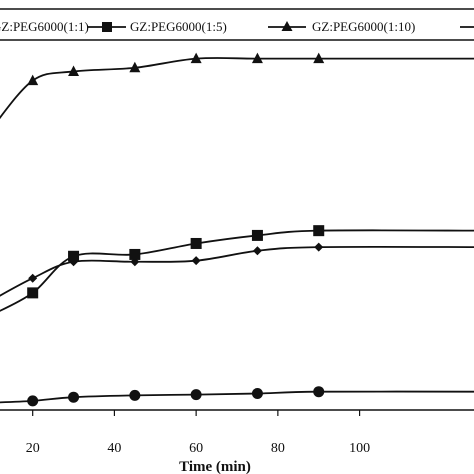  I want to click on legend-label-2: GZ:PEG6000(1:5), so click(178, 26).